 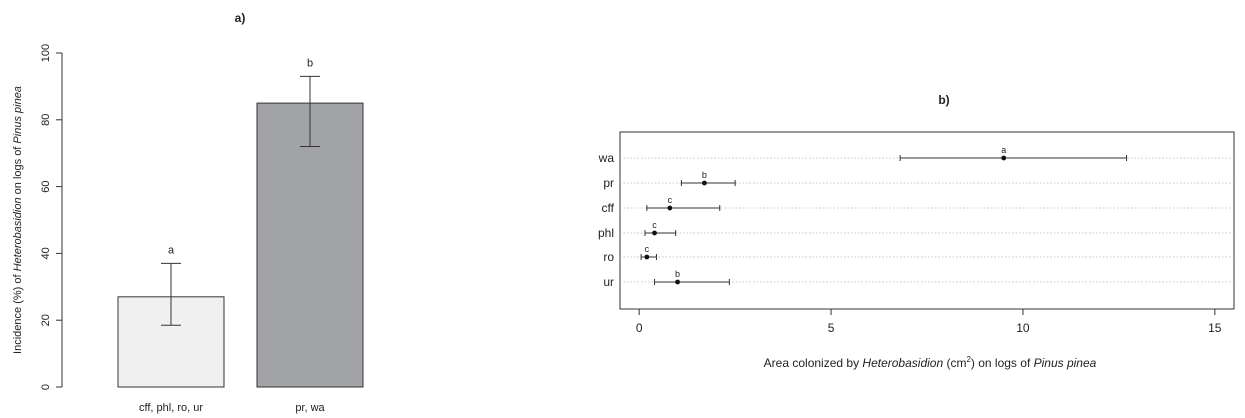 What do you see at coordinates (1023, 328) in the screenshot?
I see `panel-b-x-tick-label: 10` at bounding box center [1023, 328].